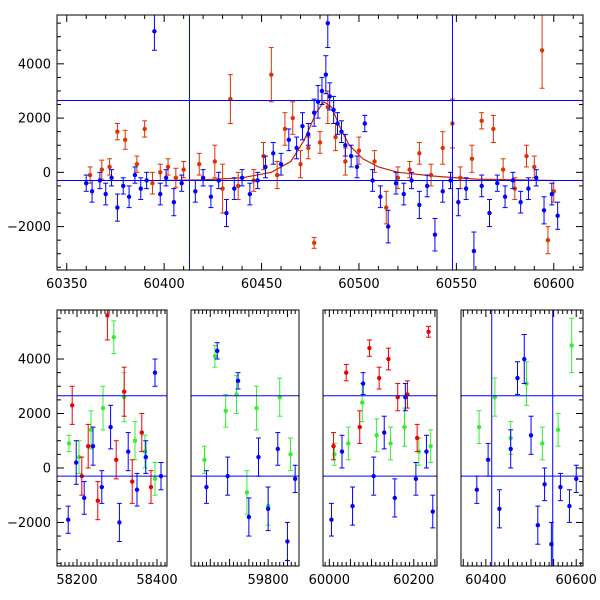 Image resolution: width=600 pixels, height=600 pixels. Describe the element at coordinates (29, 227) in the screenshot. I see `y-tick-label: −2000` at that location.